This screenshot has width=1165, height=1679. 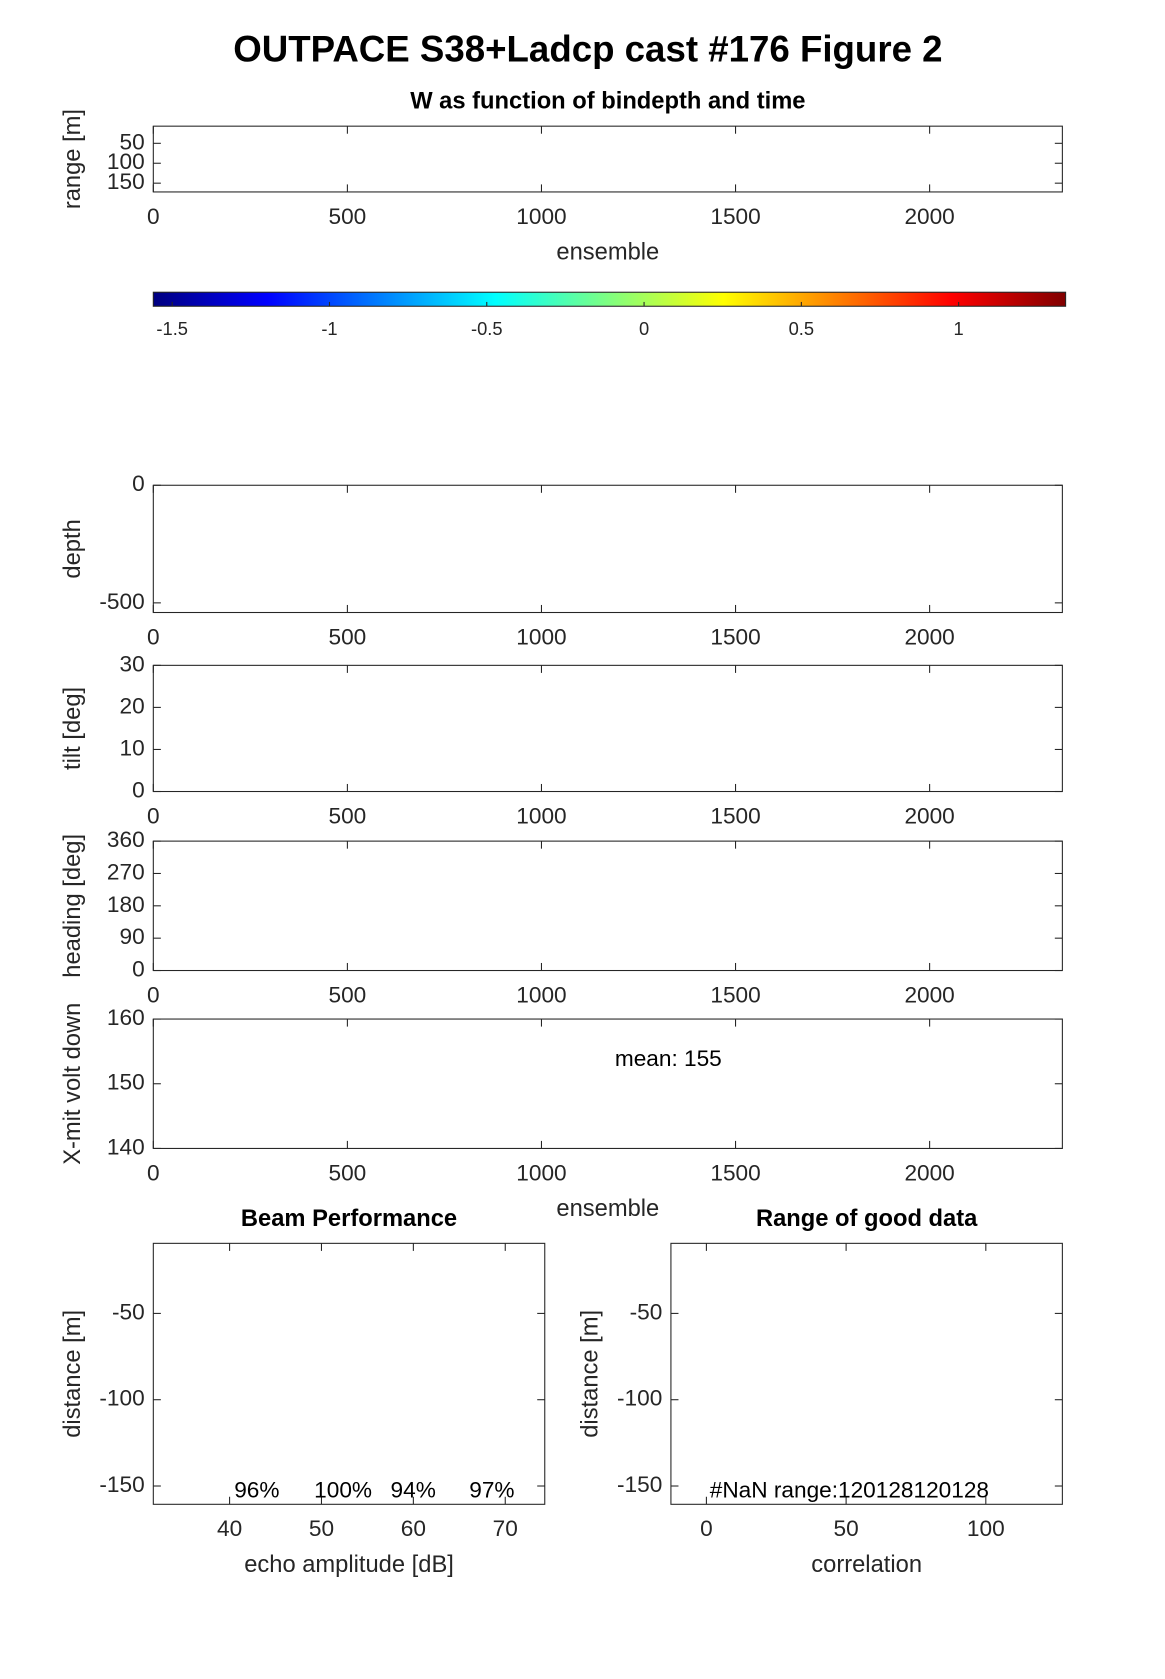 What do you see at coordinates (349, 1219) in the screenshot?
I see `axes-title: Beam Performance` at bounding box center [349, 1219].